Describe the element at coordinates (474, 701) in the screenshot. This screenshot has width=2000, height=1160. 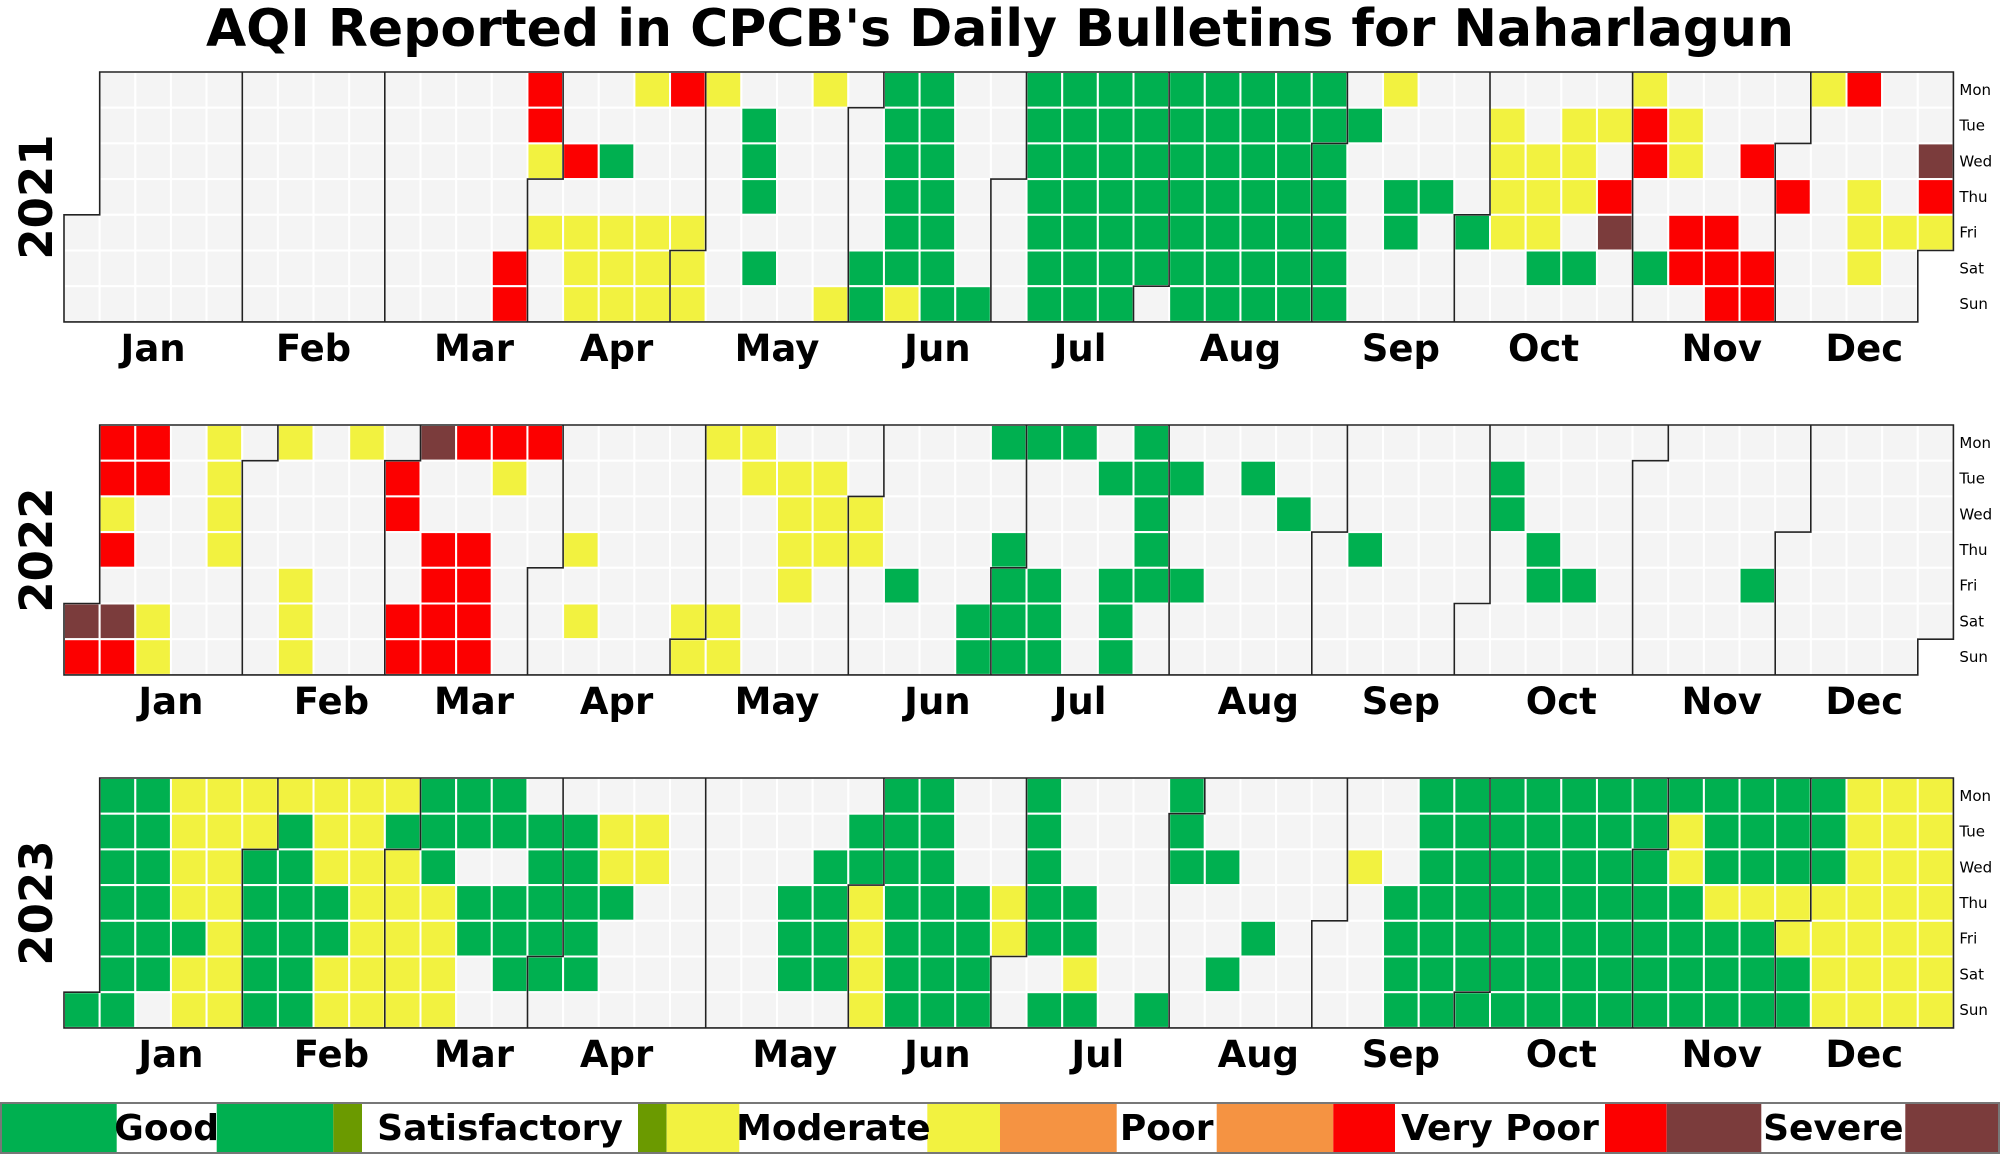
I see `month-label-mar-2022: Mar` at that location.